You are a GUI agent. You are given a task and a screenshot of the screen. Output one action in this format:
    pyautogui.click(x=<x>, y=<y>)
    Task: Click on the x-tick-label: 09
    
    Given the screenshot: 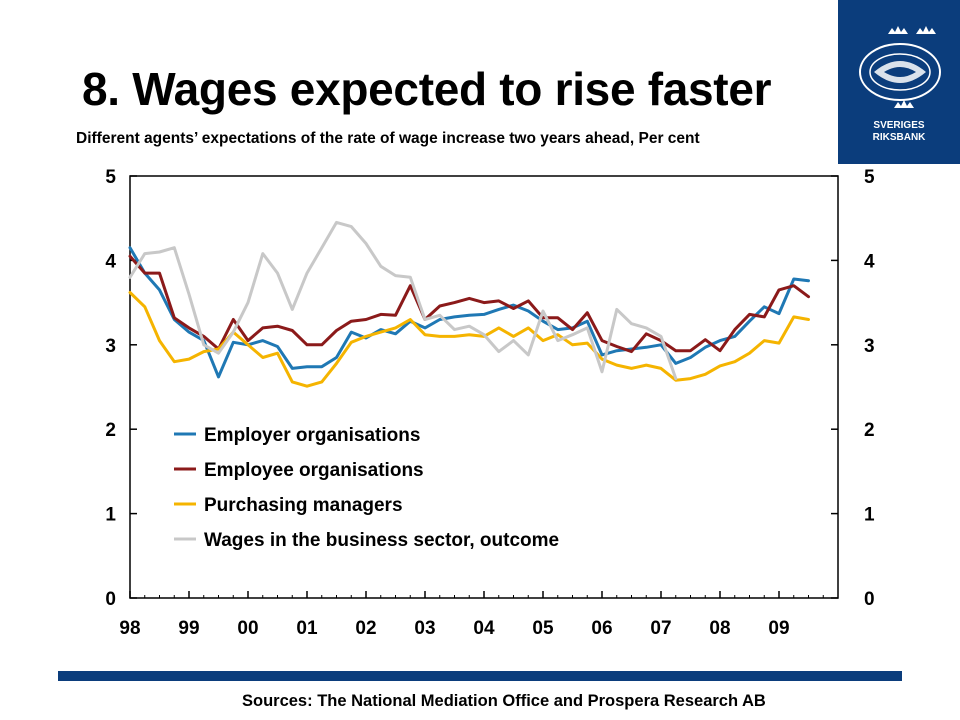 What is the action you would take?
    pyautogui.click(x=778, y=628)
    